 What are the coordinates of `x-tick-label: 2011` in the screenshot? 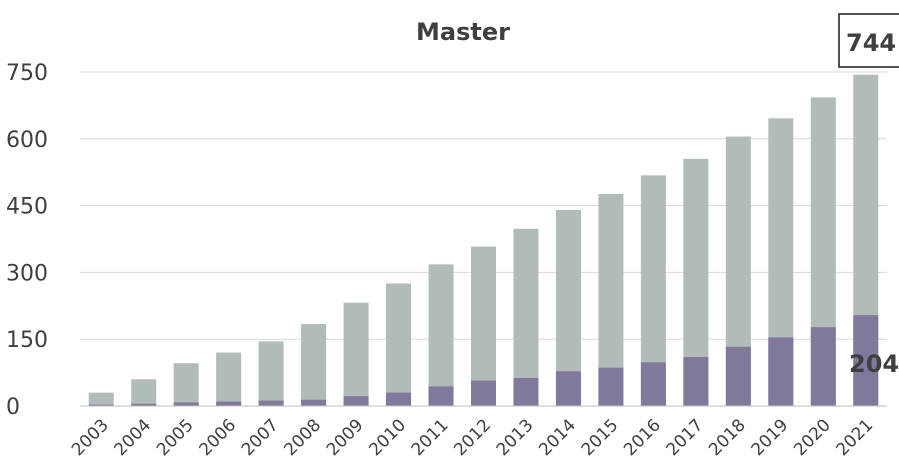 It's located at (430, 437).